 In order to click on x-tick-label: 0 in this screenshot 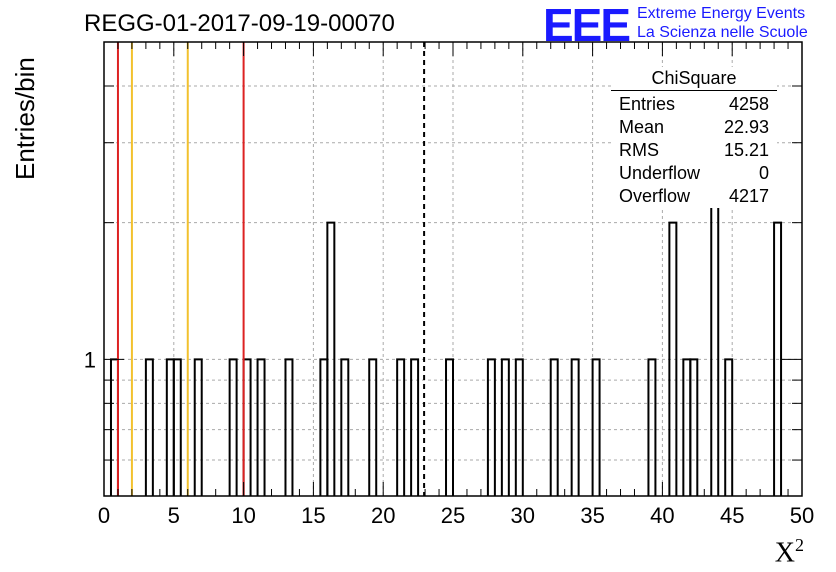, I will do `click(104, 515)`.